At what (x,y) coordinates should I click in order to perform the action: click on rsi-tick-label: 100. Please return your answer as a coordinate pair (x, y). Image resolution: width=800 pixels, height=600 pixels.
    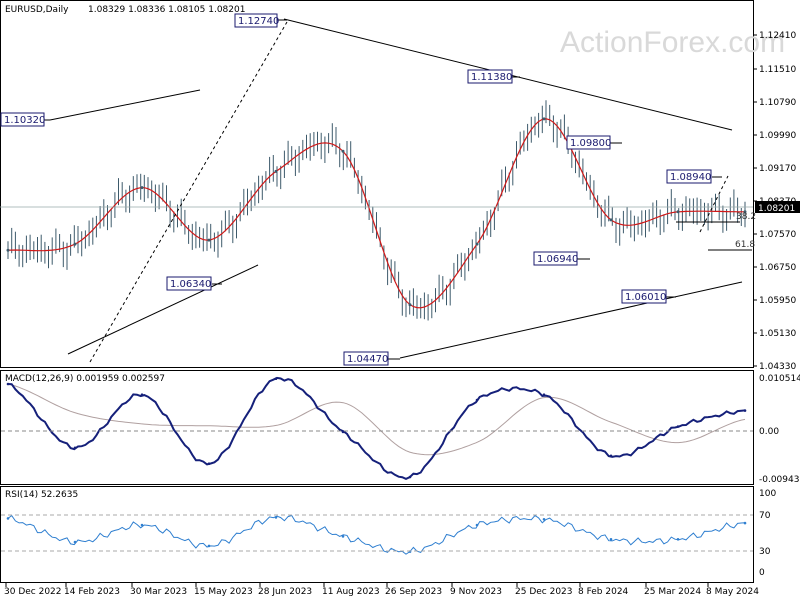
    Looking at the image, I should click on (767, 494).